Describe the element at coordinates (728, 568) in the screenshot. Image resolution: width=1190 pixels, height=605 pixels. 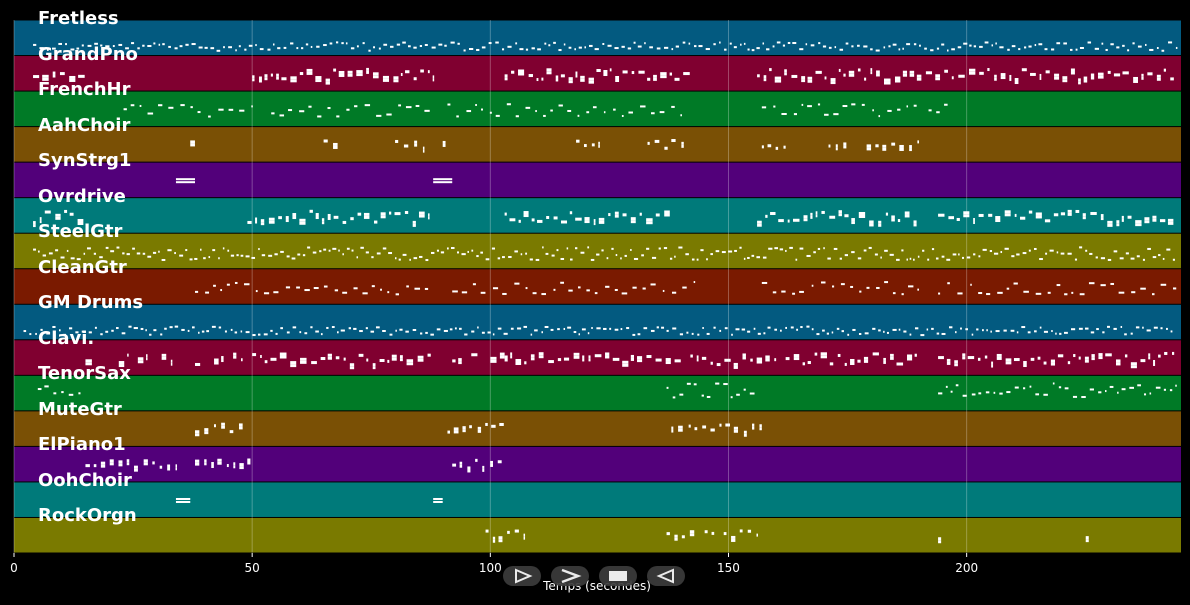
I see `x-tick-label: 150` at that location.